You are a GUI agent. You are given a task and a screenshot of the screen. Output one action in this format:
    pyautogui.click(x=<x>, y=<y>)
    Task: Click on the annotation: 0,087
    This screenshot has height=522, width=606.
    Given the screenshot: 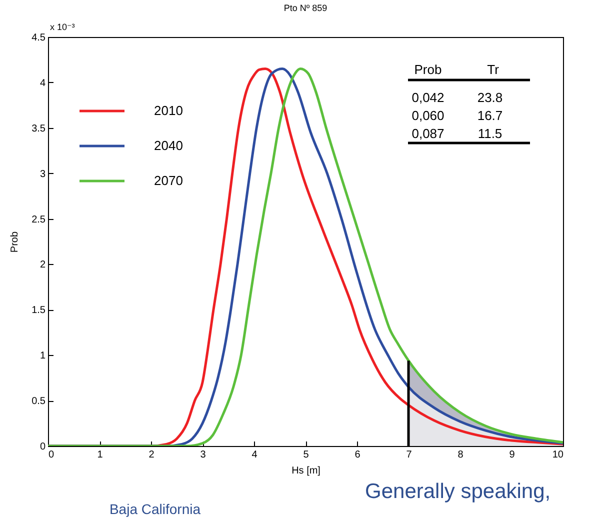 What is the action you would take?
    pyautogui.click(x=428, y=133)
    